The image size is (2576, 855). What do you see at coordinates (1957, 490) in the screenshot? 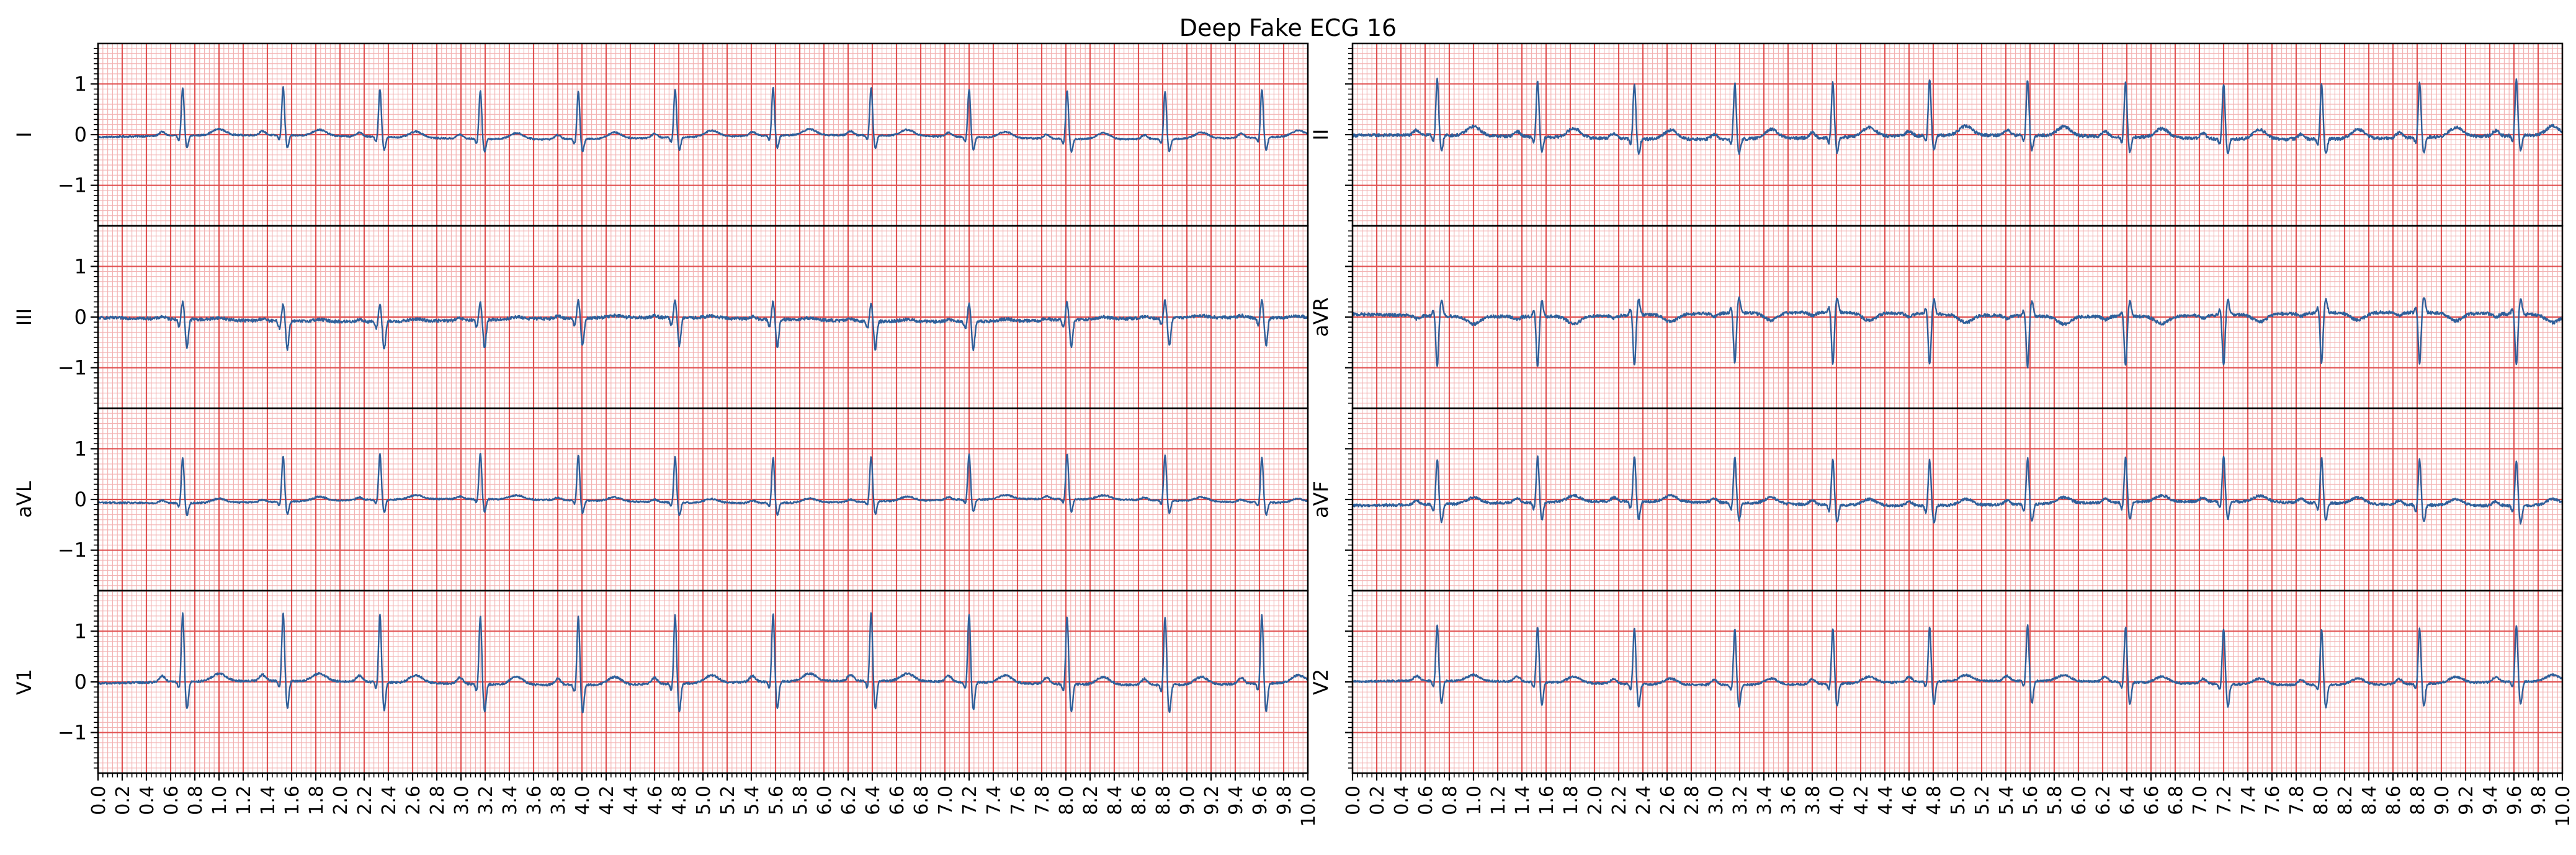
I see `ecg-trace-avf` at bounding box center [1957, 490].